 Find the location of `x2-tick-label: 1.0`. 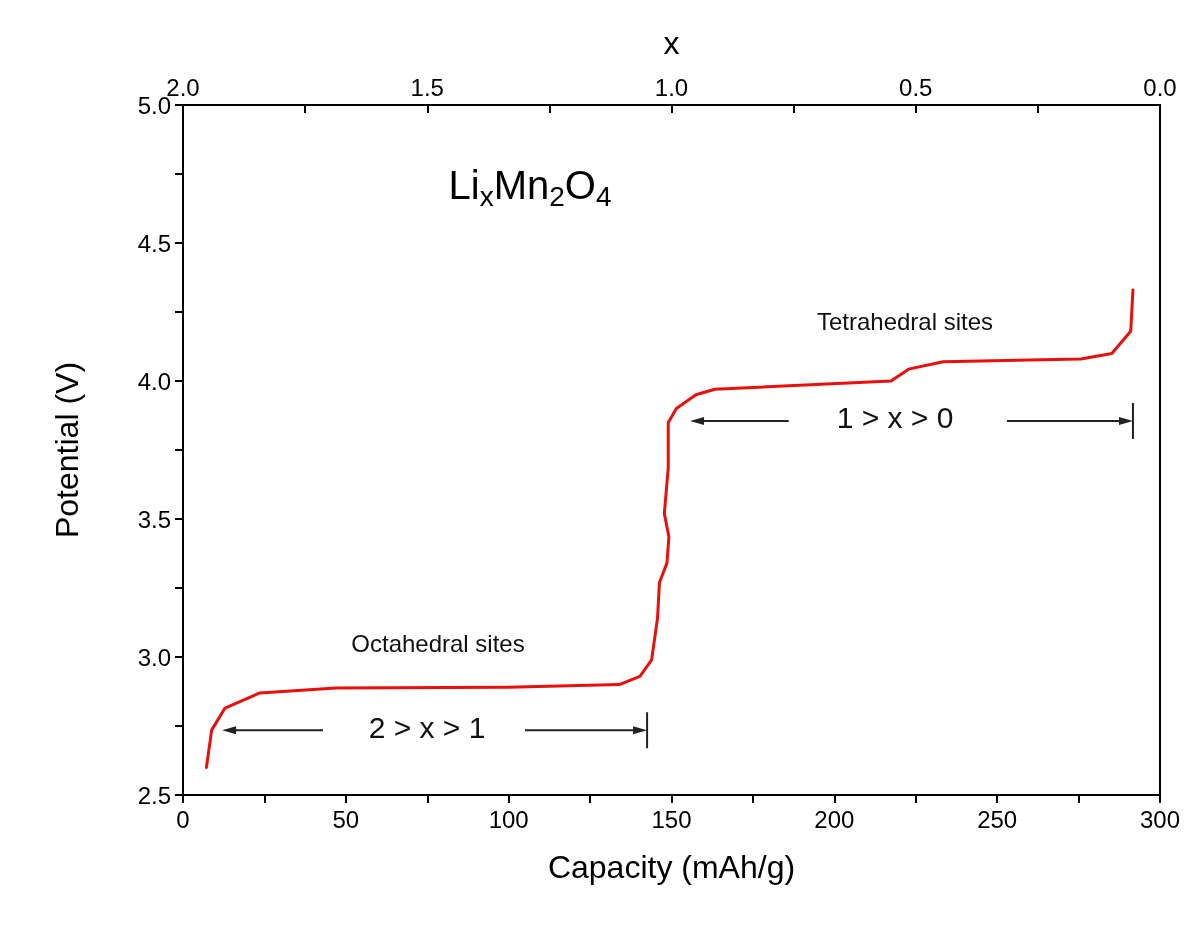

x2-tick-label: 1.0 is located at coordinates (671, 87).